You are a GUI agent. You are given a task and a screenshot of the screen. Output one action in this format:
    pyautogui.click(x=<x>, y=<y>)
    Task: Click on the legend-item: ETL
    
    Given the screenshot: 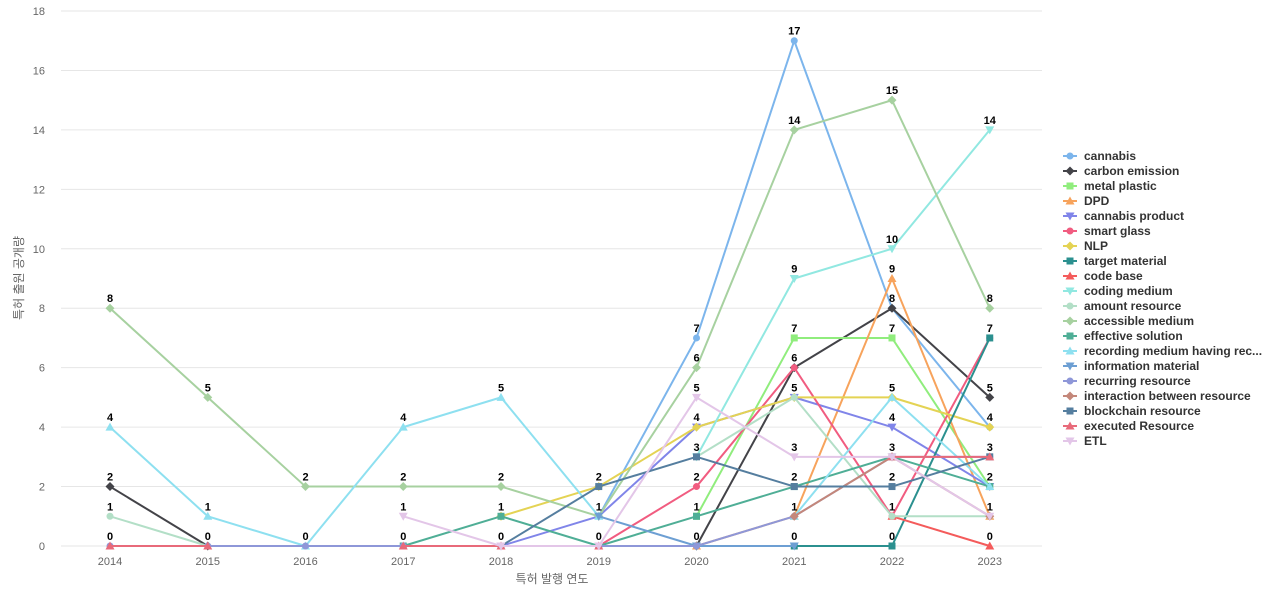 What is the action you would take?
    pyautogui.click(x=1085, y=441)
    